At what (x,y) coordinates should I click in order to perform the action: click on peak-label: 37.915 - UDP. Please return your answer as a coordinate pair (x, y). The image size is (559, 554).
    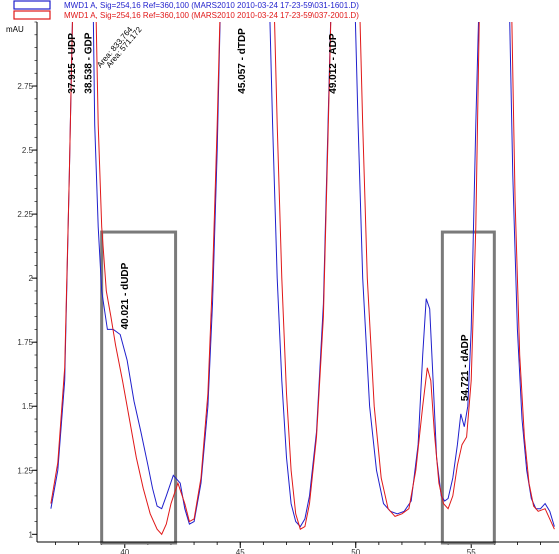
    Looking at the image, I should click on (72, 63).